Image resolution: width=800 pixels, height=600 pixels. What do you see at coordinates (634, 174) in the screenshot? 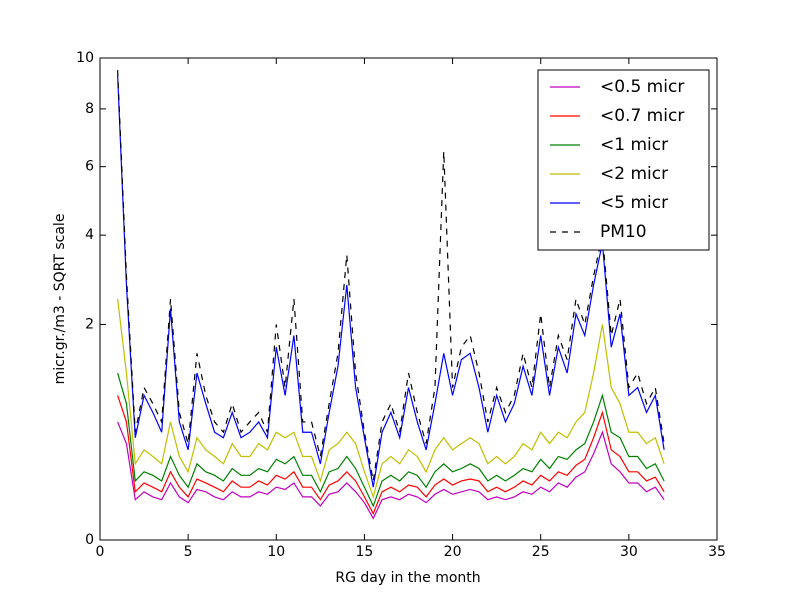
I see `legend-label: <2 micr` at bounding box center [634, 174].